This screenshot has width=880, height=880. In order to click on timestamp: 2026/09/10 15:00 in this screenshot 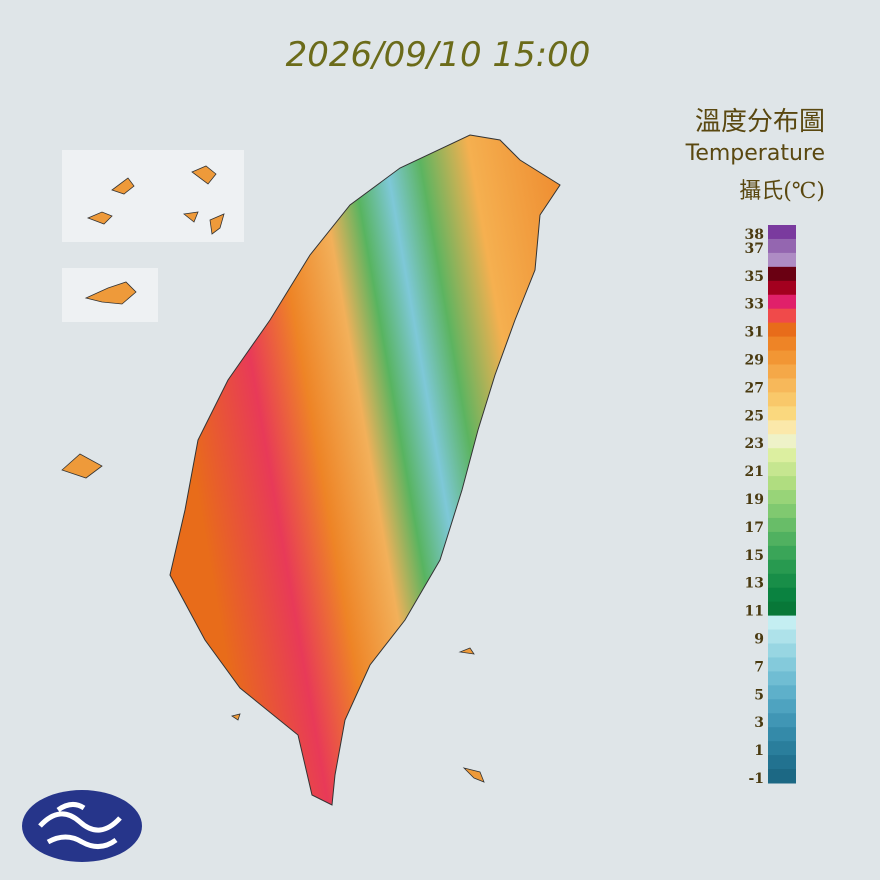, I will do `click(438, 55)`.